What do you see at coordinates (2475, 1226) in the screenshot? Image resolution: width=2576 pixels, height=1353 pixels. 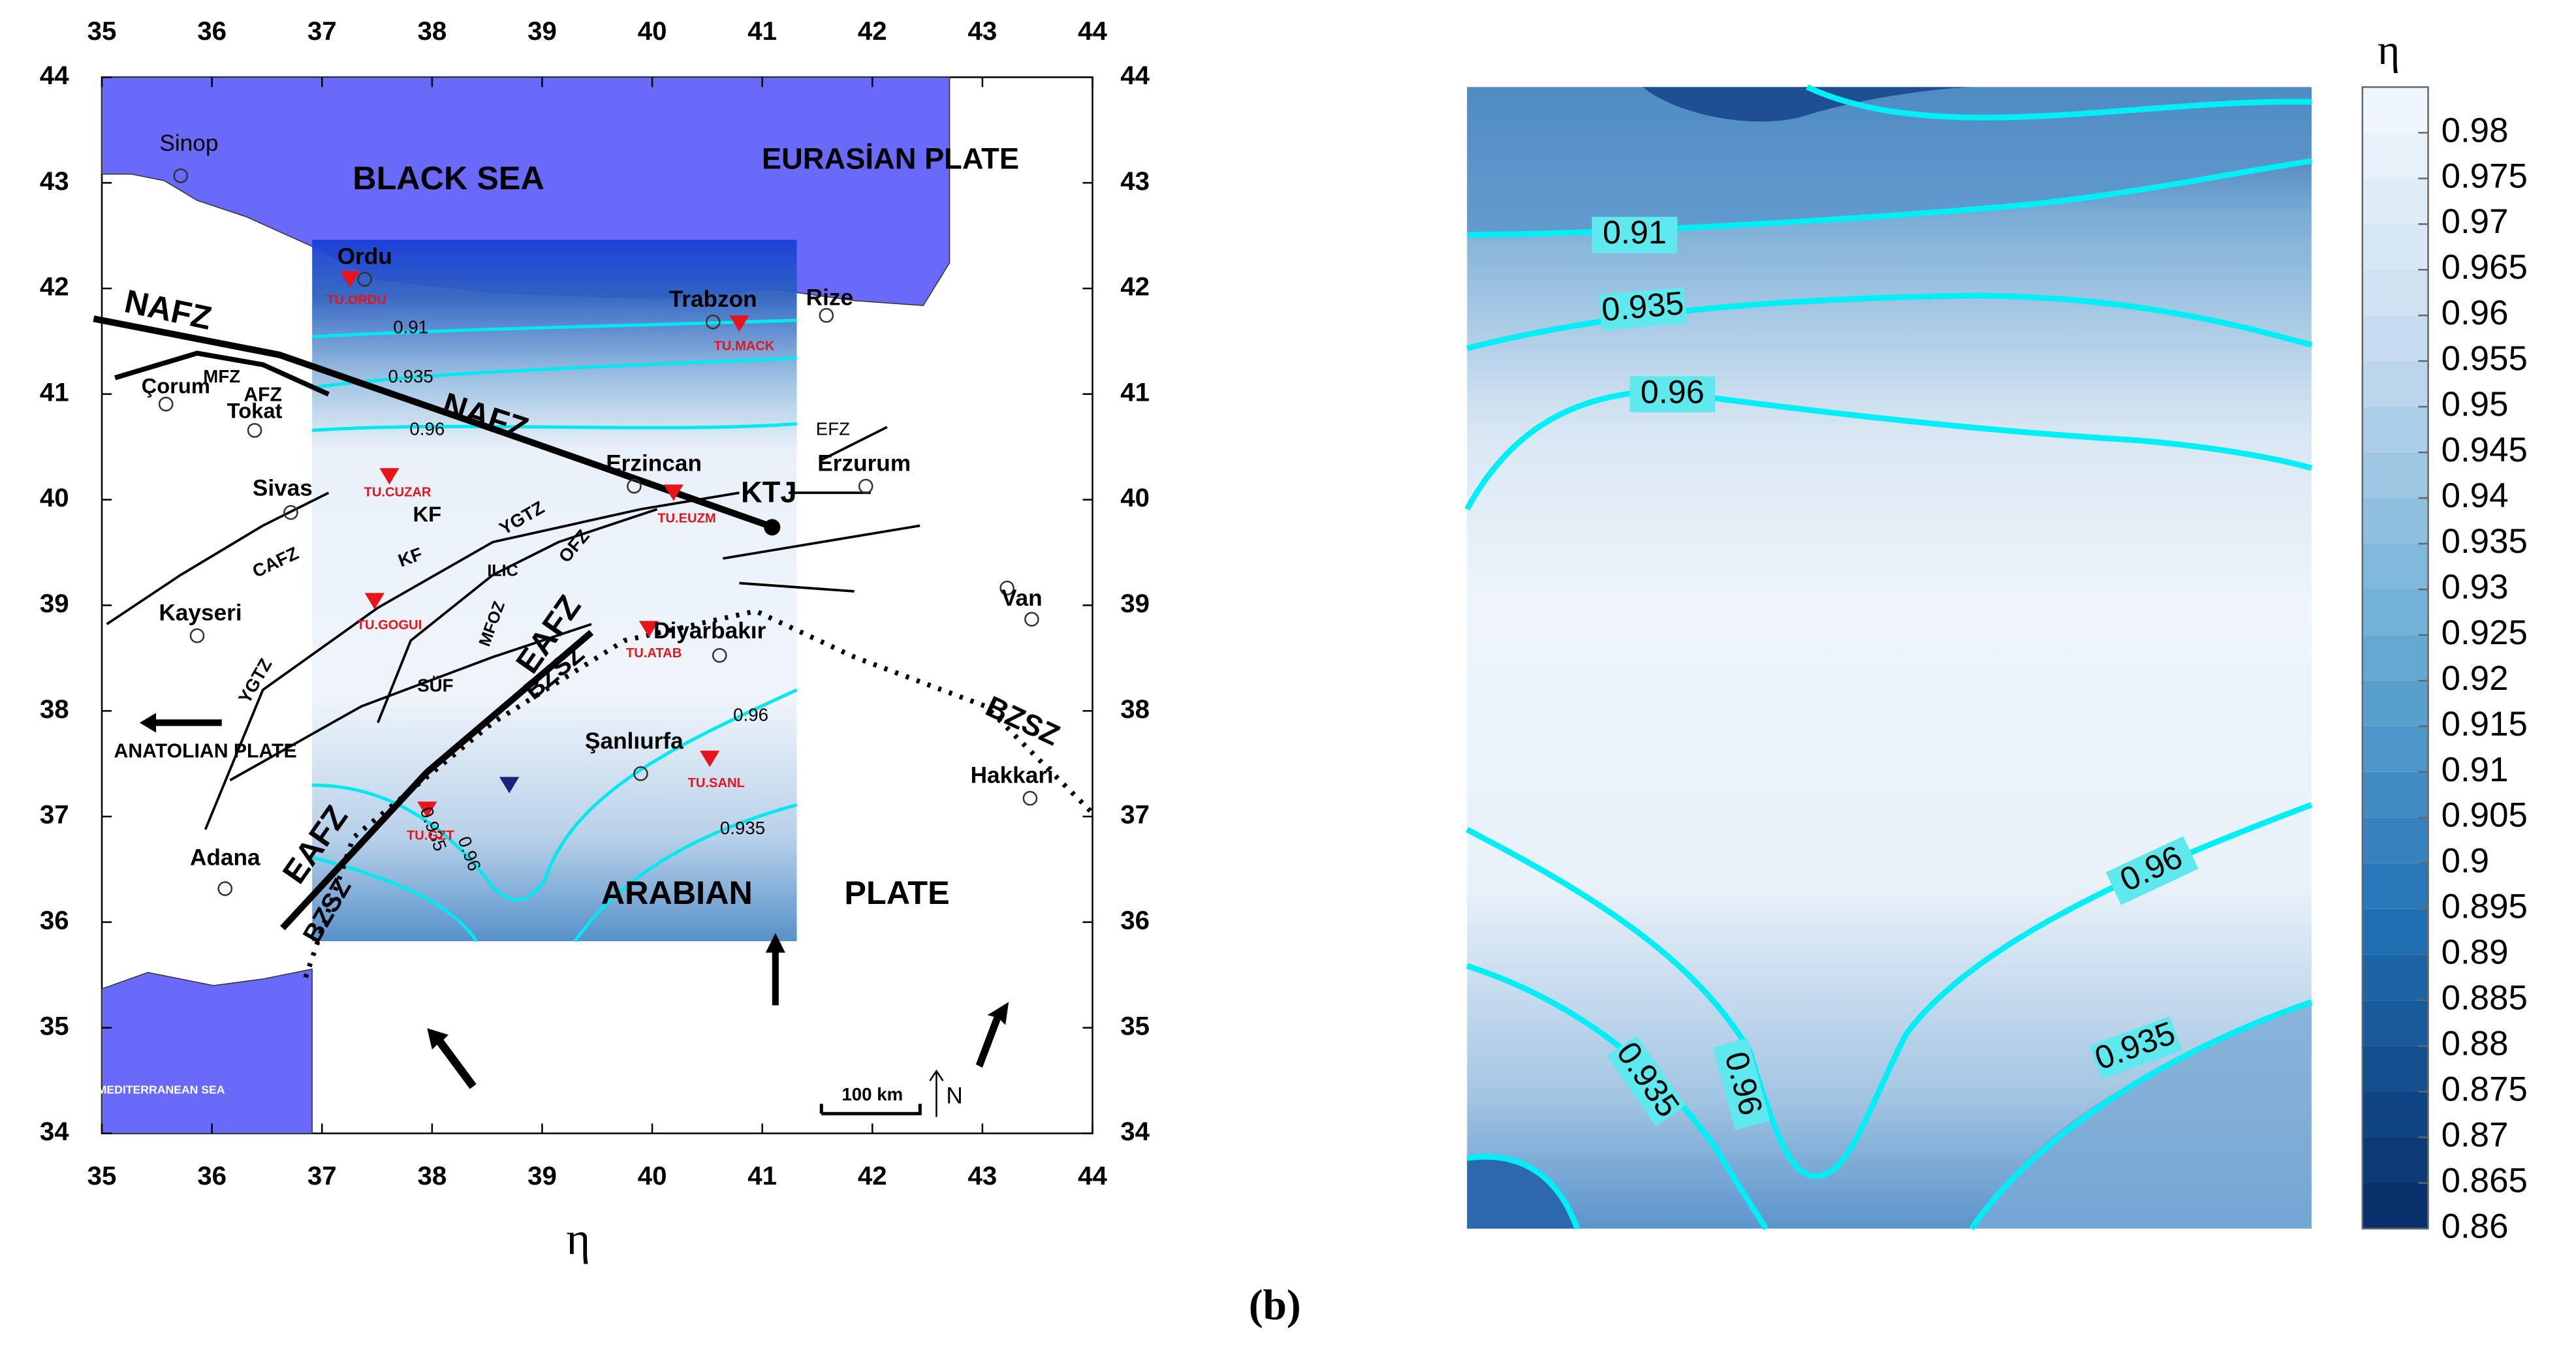 I see `colorbar-tick-label: 0.86` at bounding box center [2475, 1226].